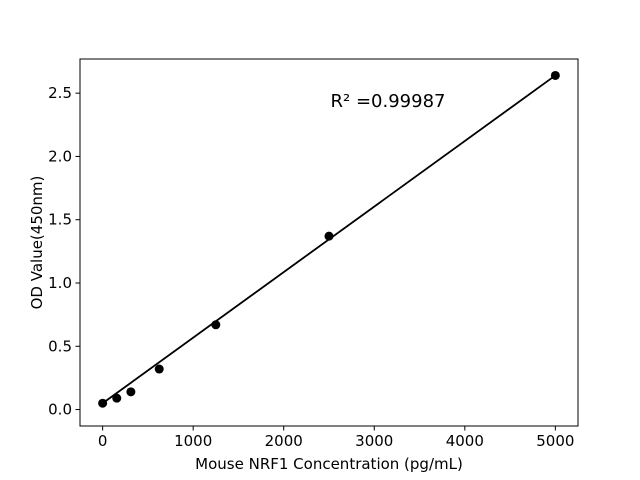 This screenshot has width=640, height=480. I want to click on x-tick-label: 4000, so click(465, 441).